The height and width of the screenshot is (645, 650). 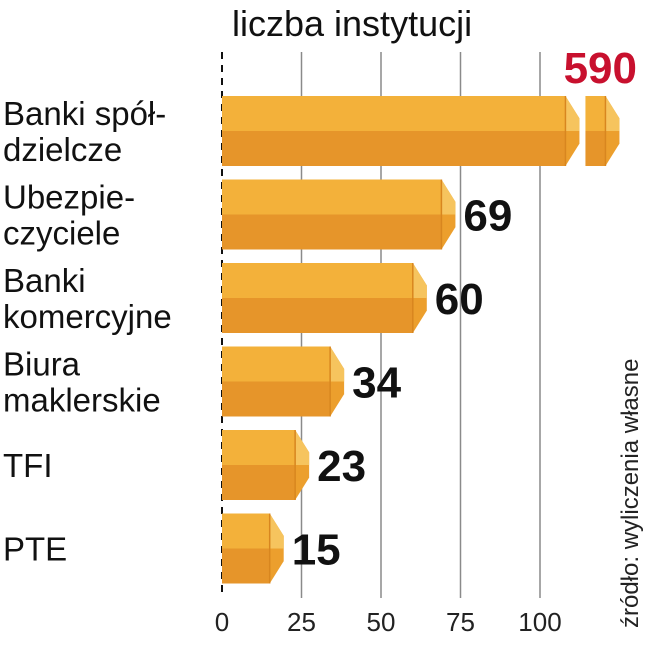 I want to click on category-label: czyciele, so click(x=61, y=233).